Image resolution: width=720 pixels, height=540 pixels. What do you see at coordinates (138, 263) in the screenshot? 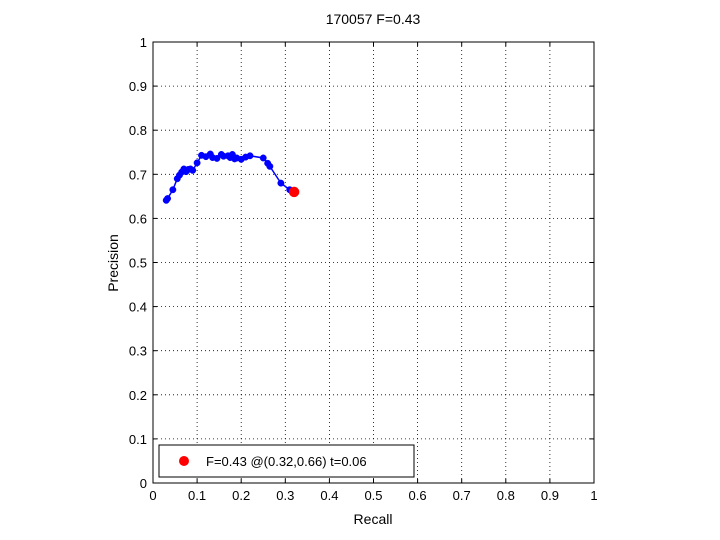
I see `y-tick-label: 0.5` at bounding box center [138, 263].